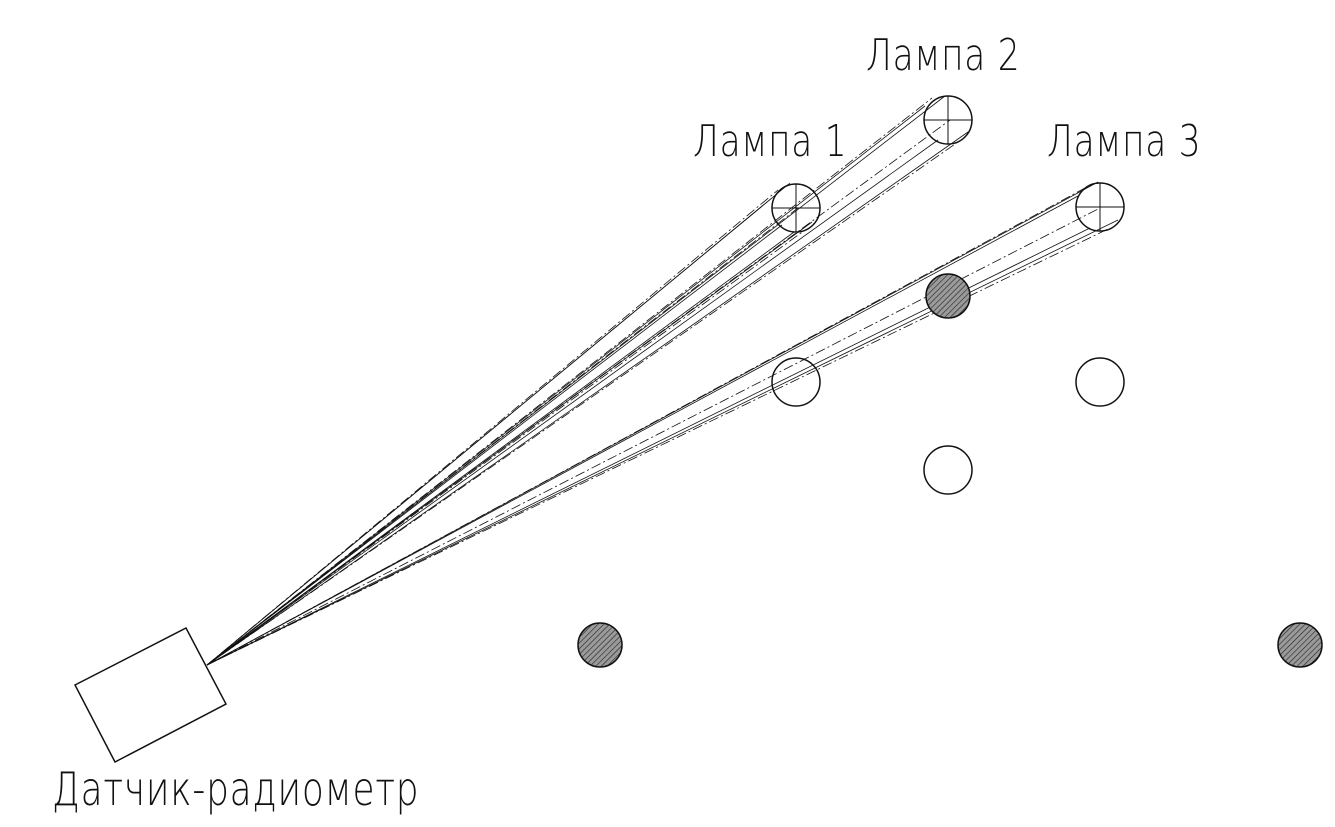 The height and width of the screenshot is (827, 1335). Describe the element at coordinates (1300, 645) in the screenshot. I see `hatched-circle-right` at that location.